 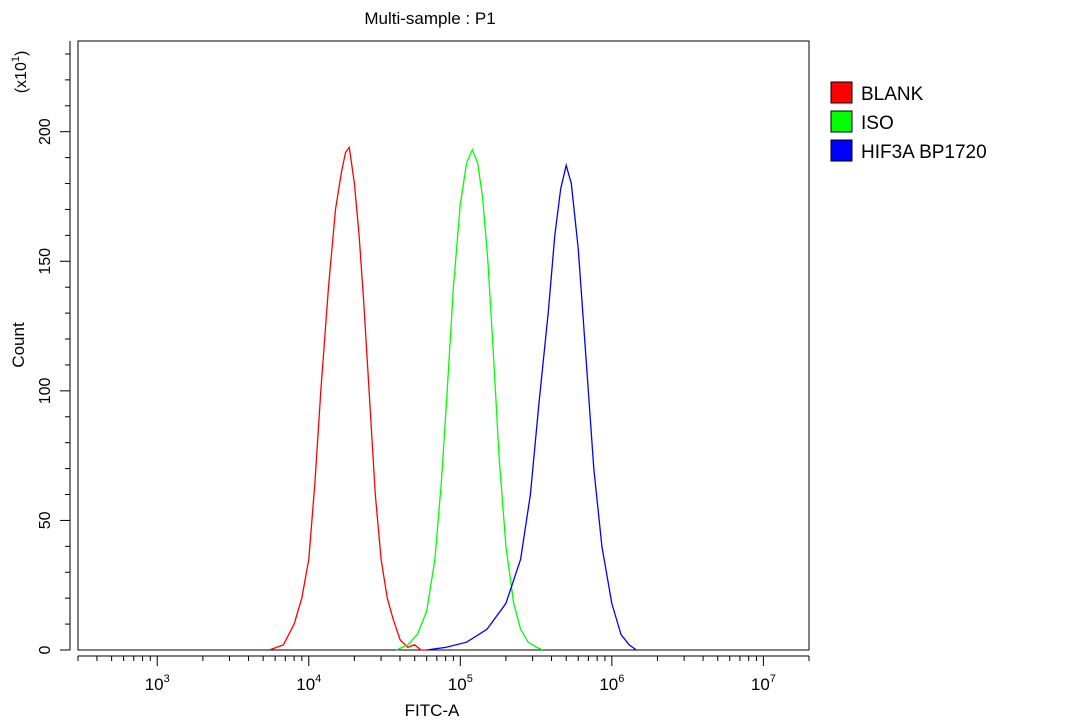 I want to click on x-axis-label: FITC-A, so click(x=432, y=710).